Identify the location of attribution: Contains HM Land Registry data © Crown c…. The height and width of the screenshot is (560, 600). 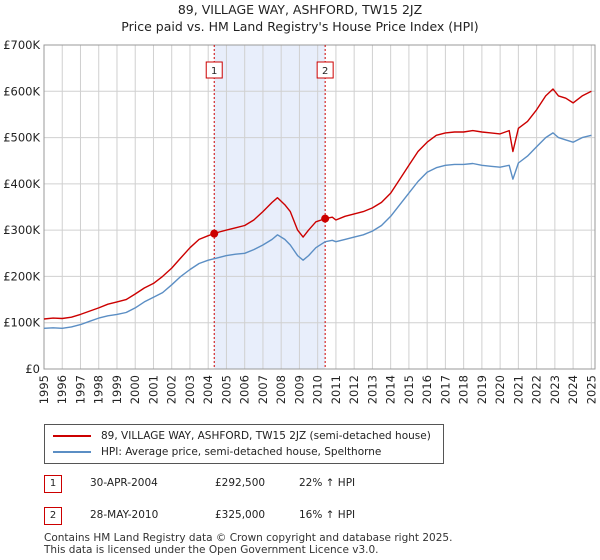
(248, 544).